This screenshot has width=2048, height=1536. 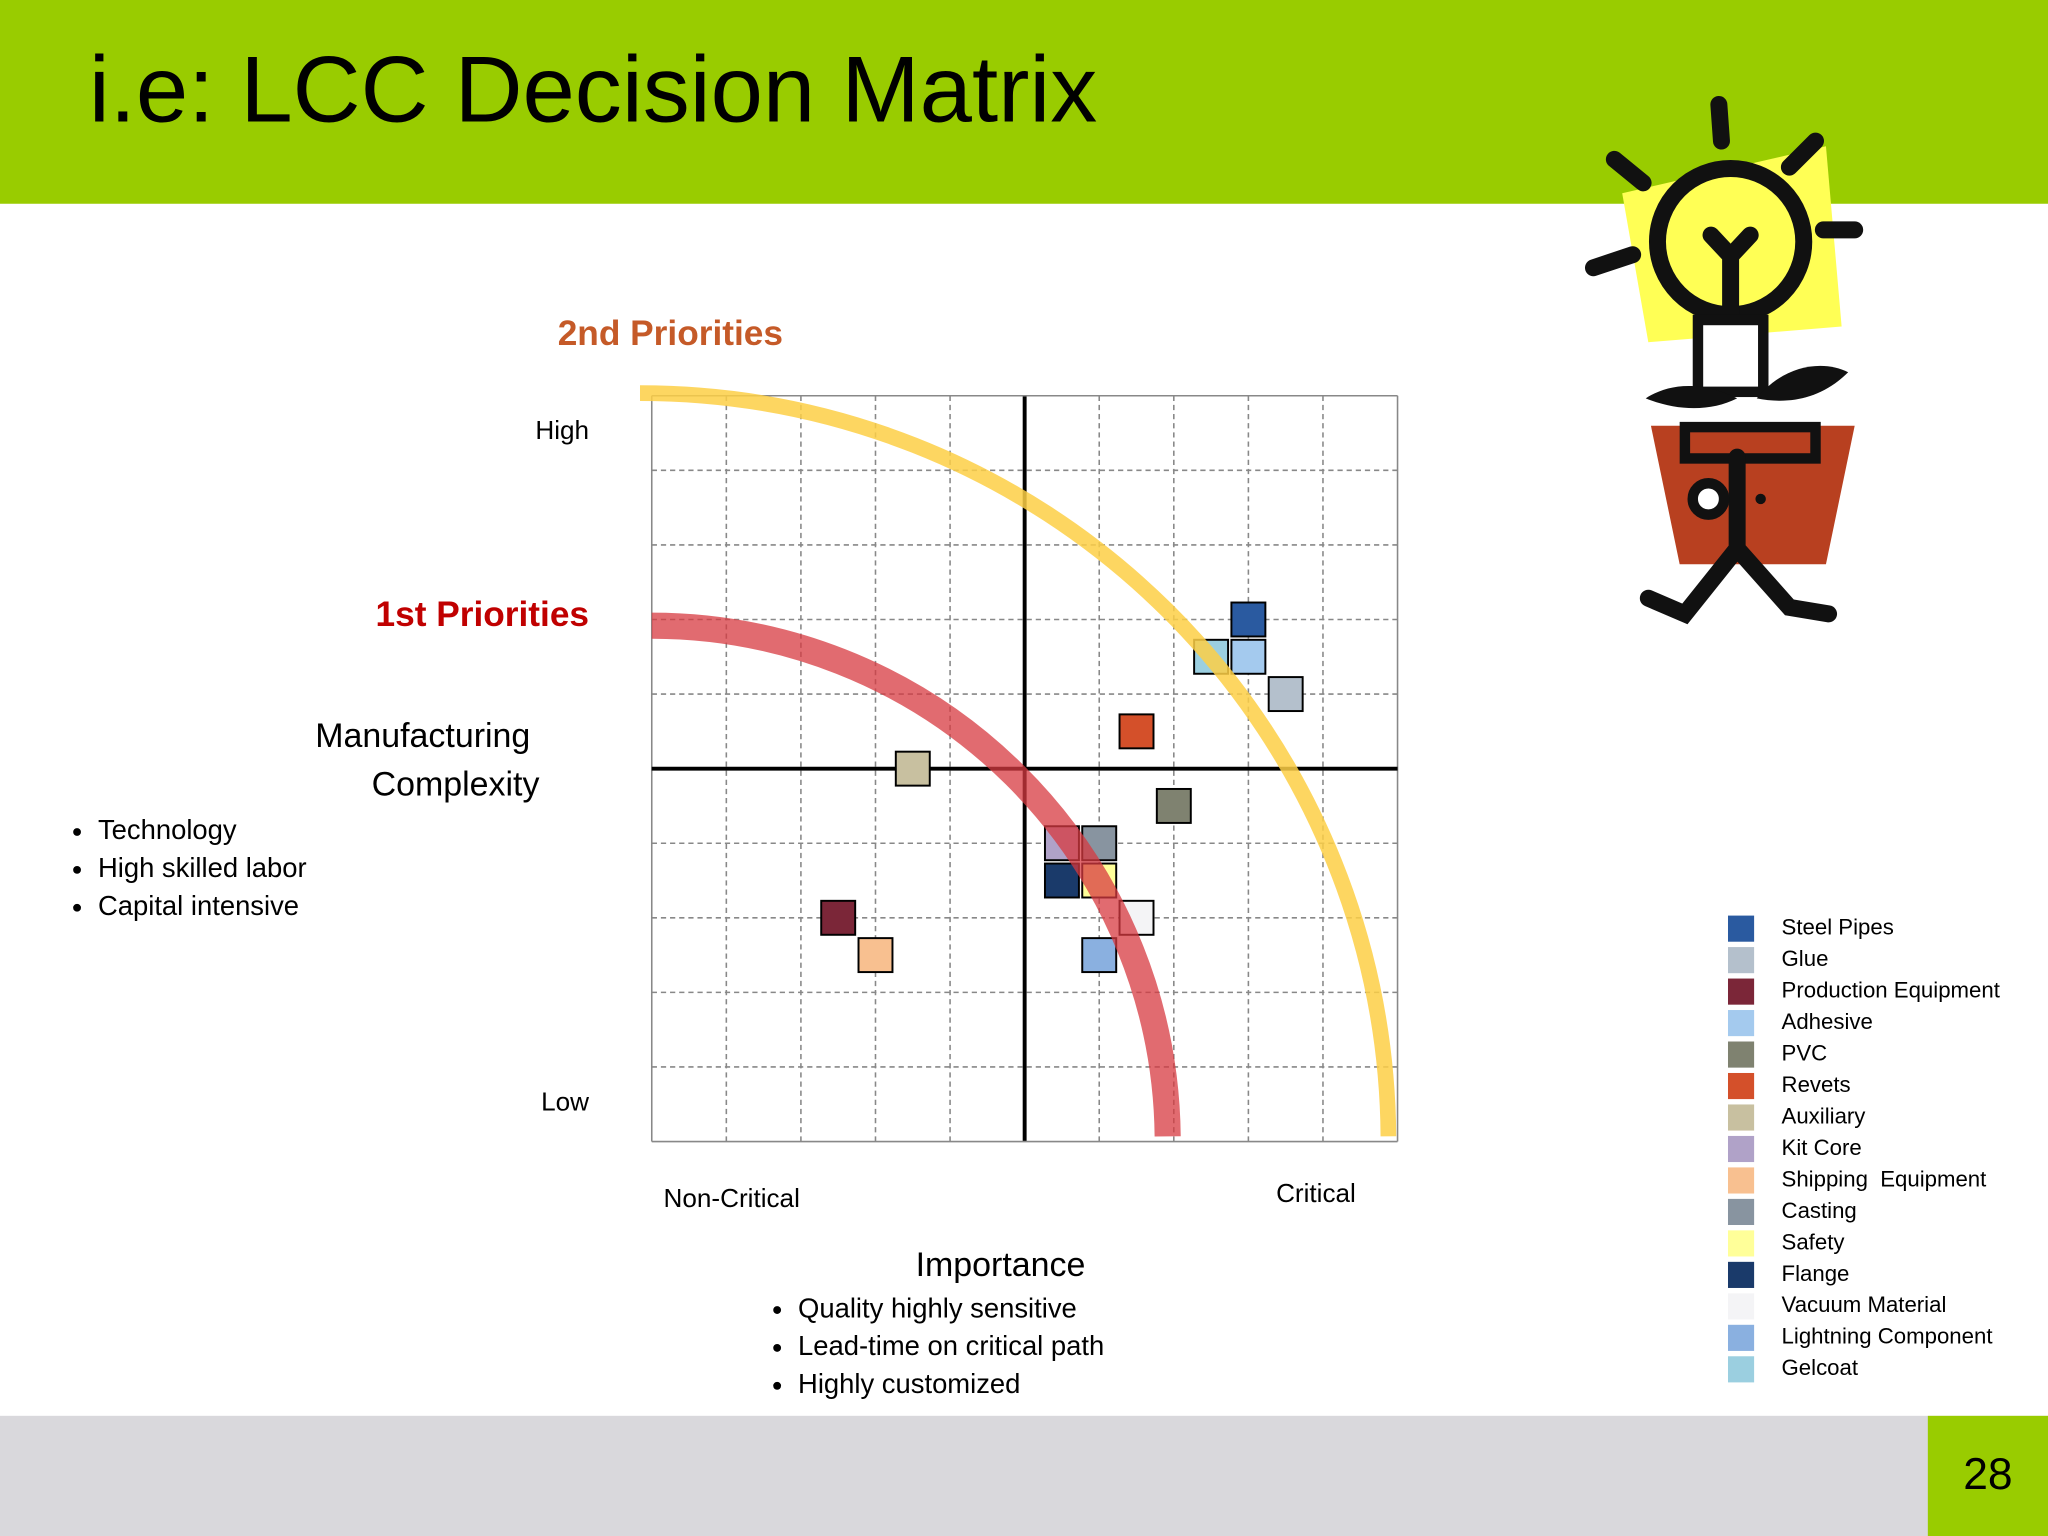 I want to click on x-axis-end-label: Non-Critical, so click(x=732, y=1198).